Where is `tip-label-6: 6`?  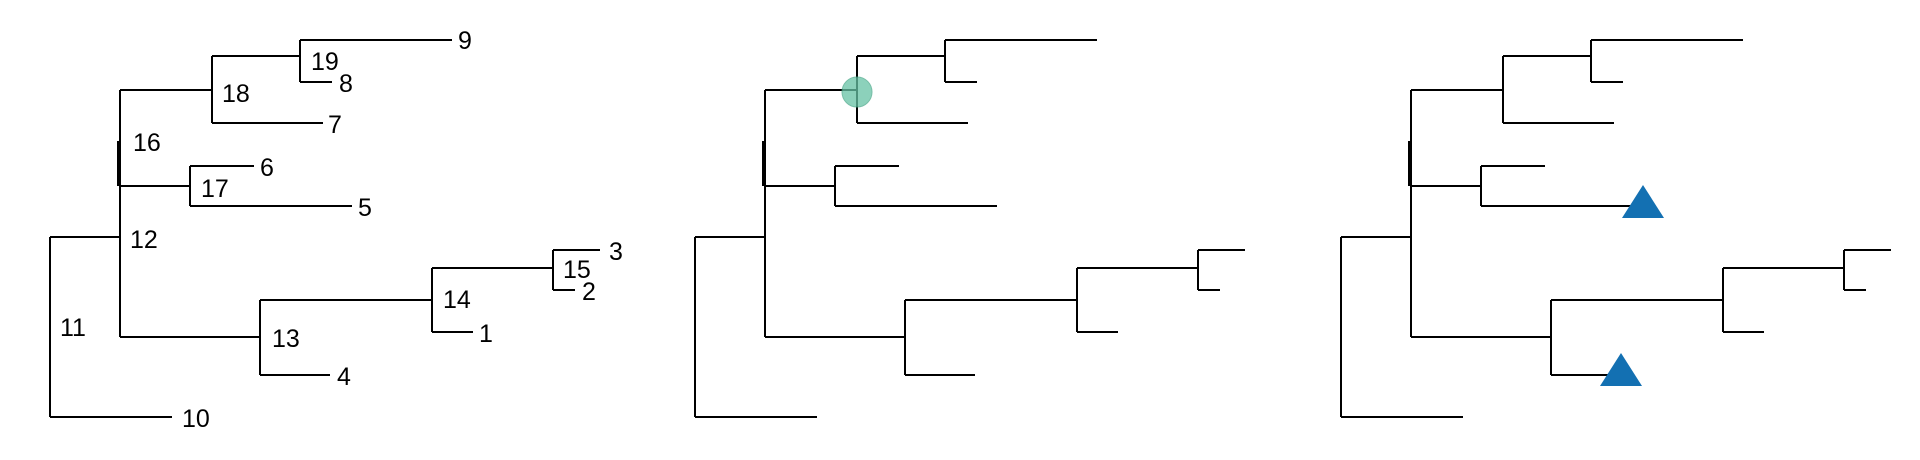 tip-label-6: 6 is located at coordinates (267, 168).